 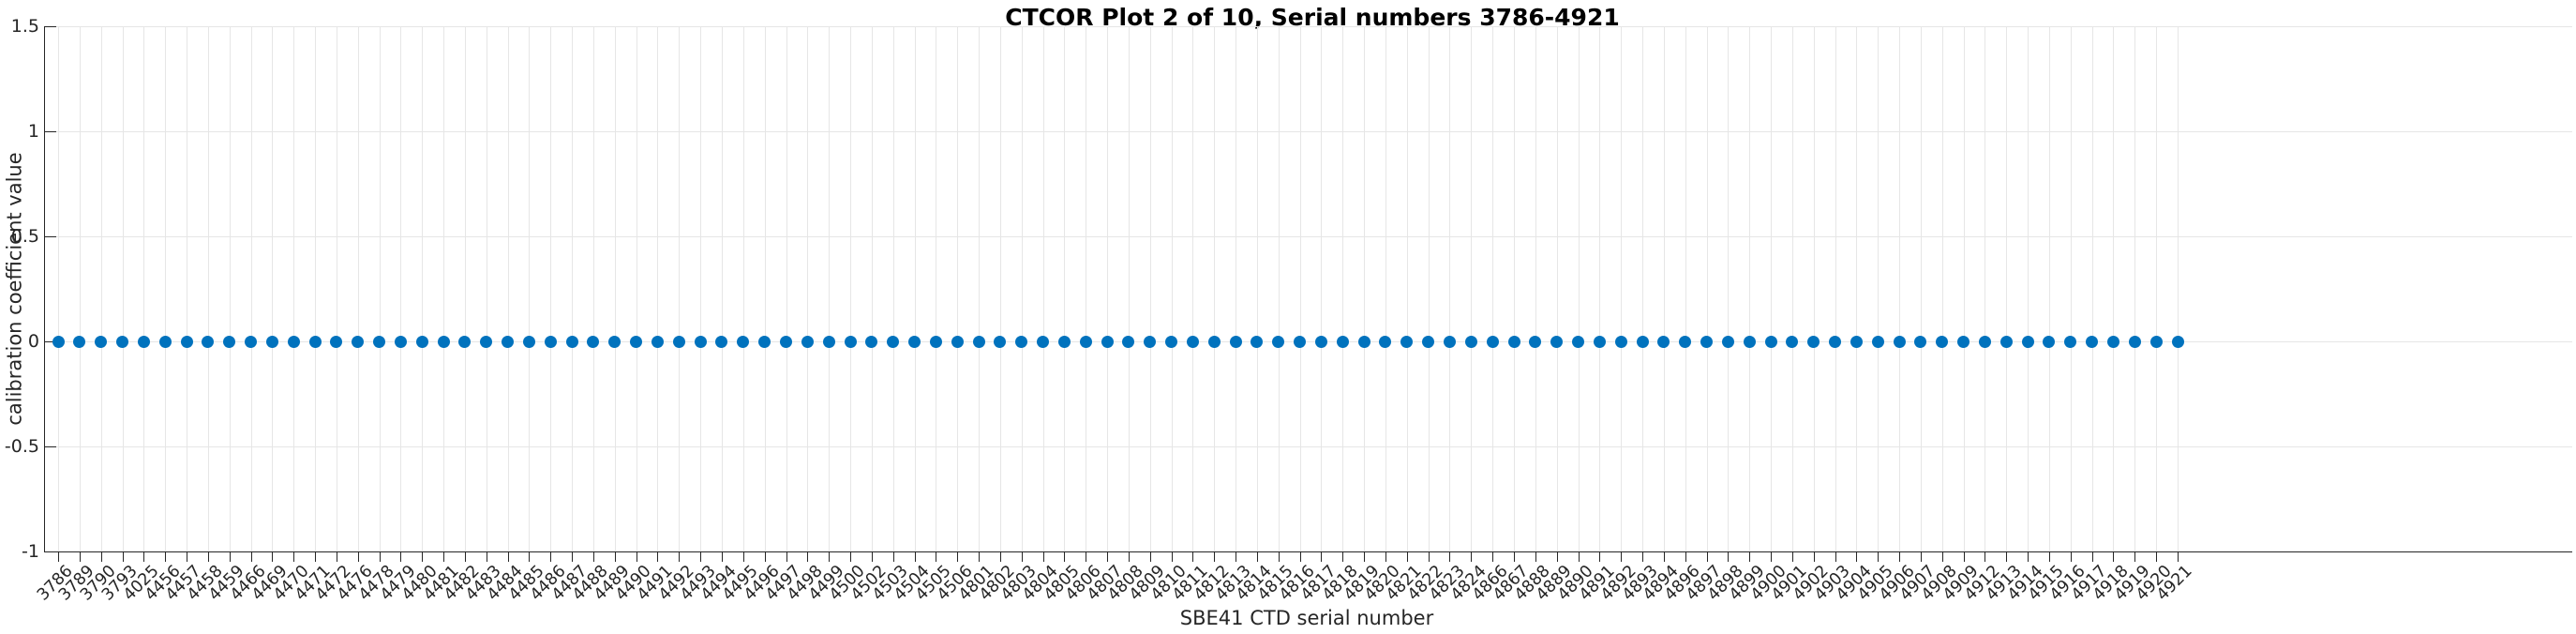 What do you see at coordinates (22, 447) in the screenshot?
I see `y-tick-label: -0.5` at bounding box center [22, 447].